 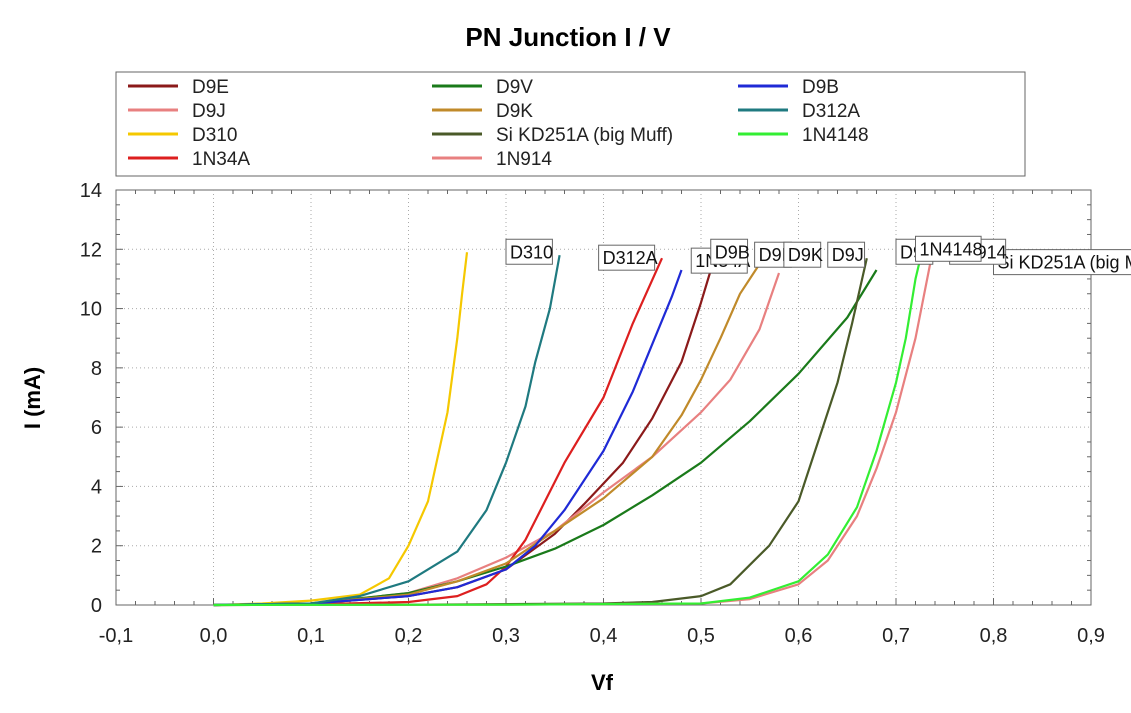 What do you see at coordinates (805, 255) in the screenshot?
I see `series-end-label-text: D9K` at bounding box center [805, 255].